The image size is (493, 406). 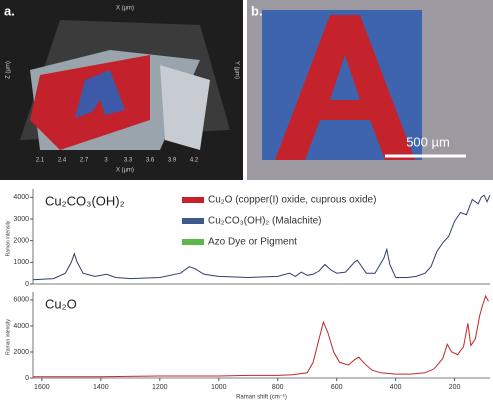 What do you see at coordinates (428, 141) in the screenshot?
I see `scale-label: 500 µm` at bounding box center [428, 141].